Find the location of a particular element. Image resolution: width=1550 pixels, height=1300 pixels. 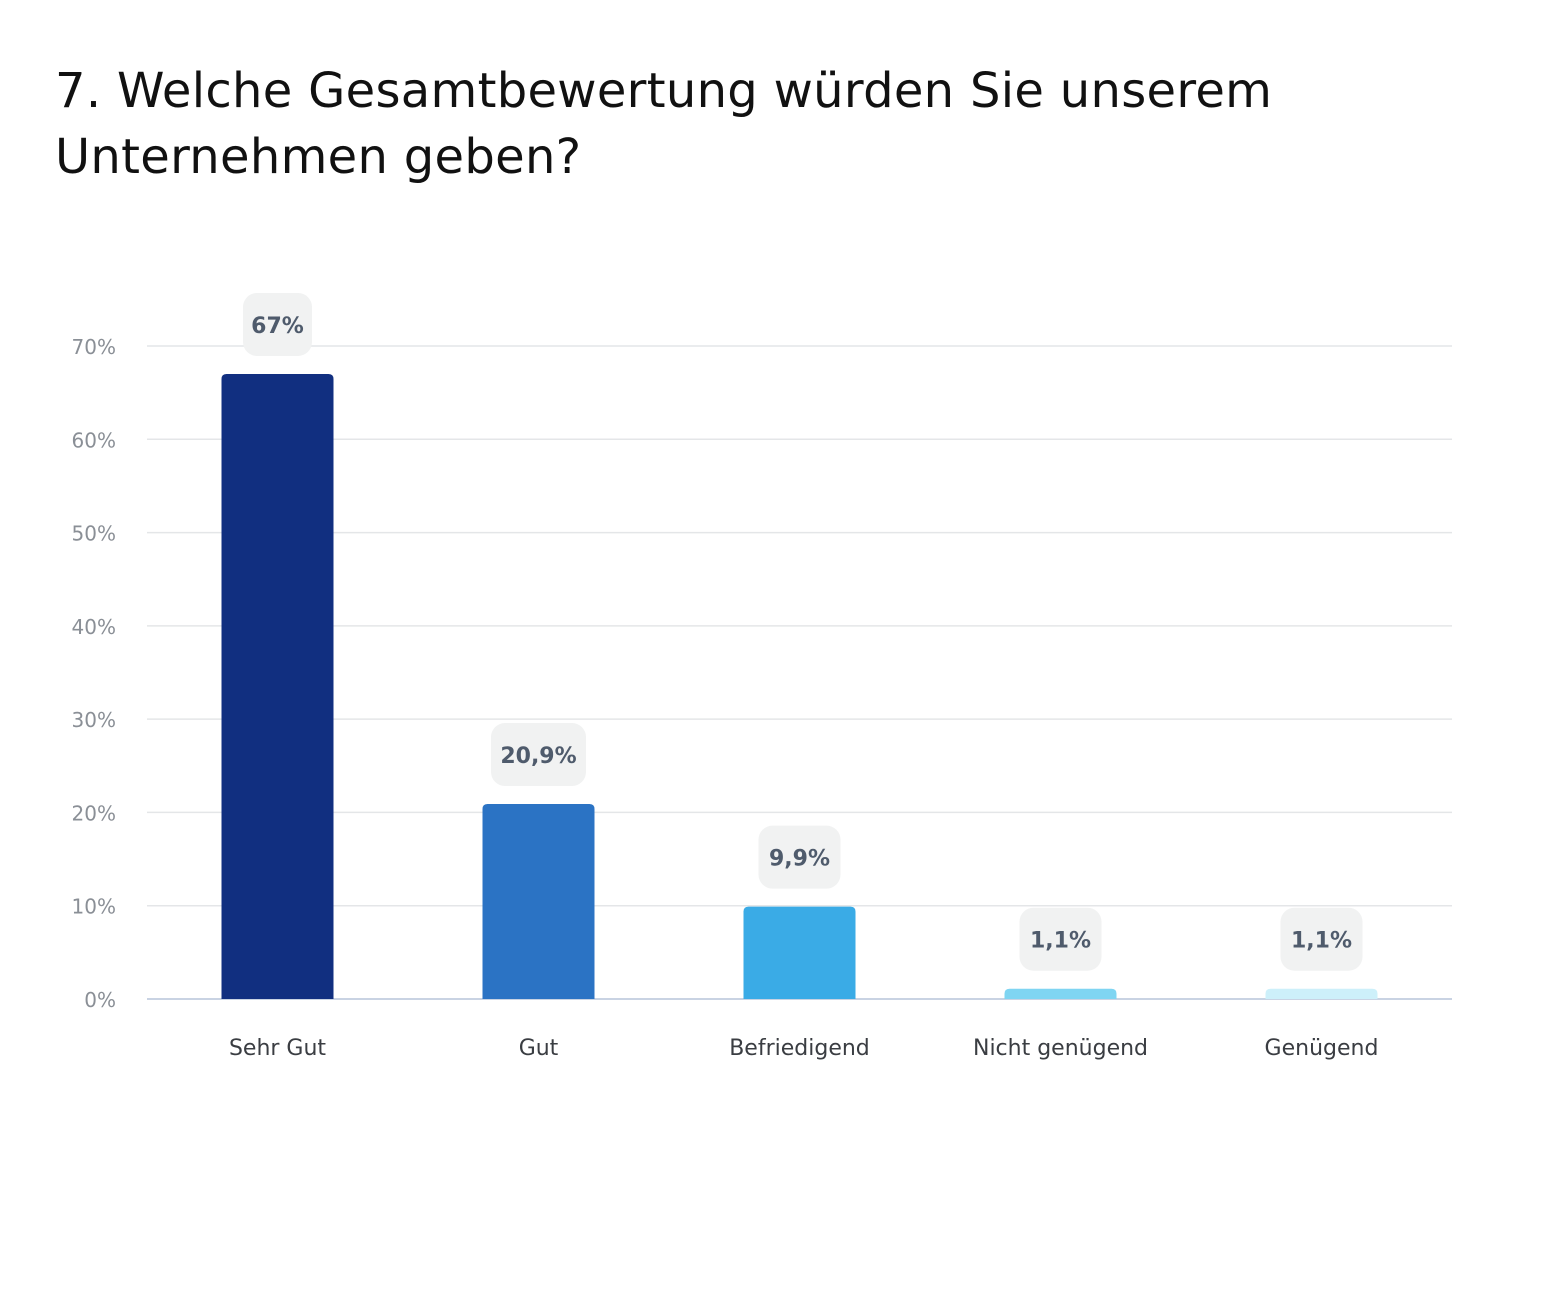

x-tick-label: Befriedigend is located at coordinates (799, 1048).